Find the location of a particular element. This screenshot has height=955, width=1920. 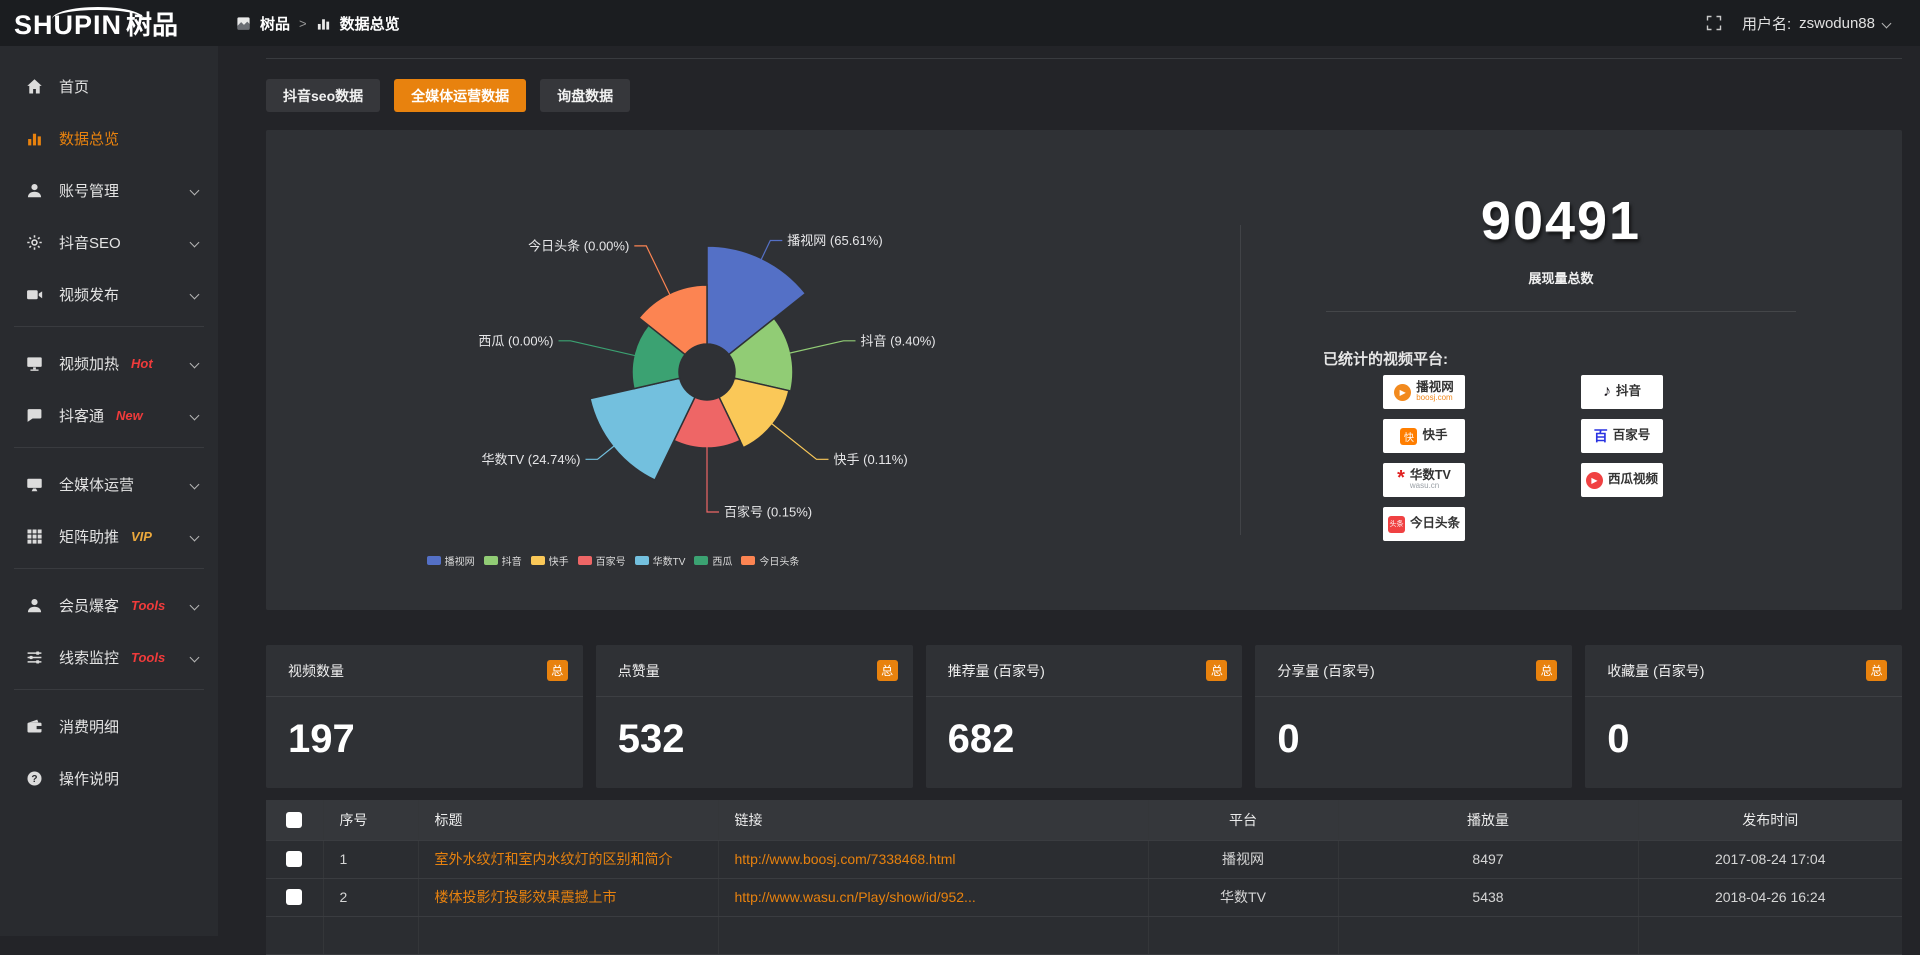

sidebar-item-全媒体运营: 全媒体运营 is located at coordinates (109, 484).